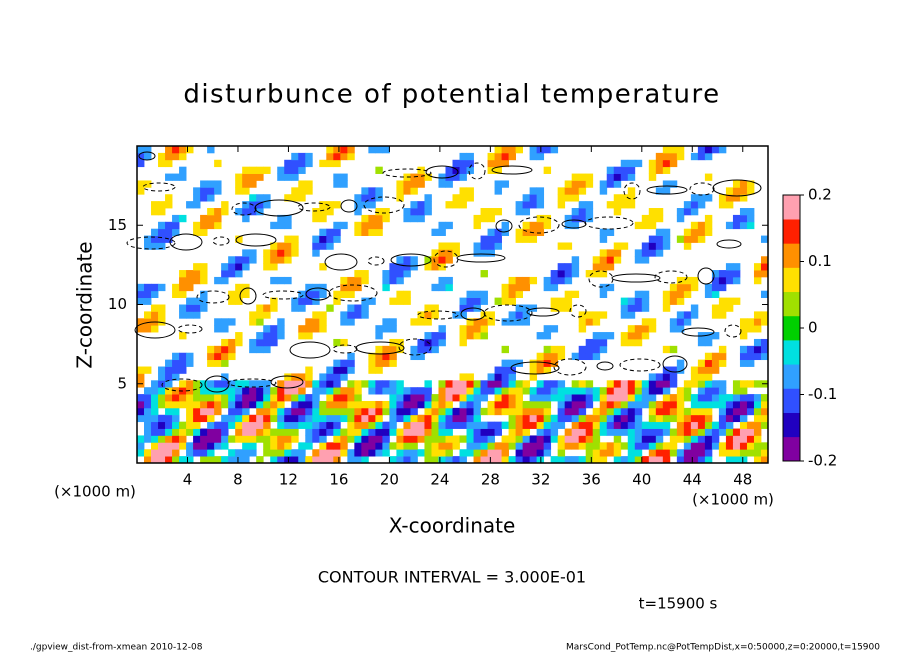 The height and width of the screenshot is (654, 904). What do you see at coordinates (117, 225) in the screenshot?
I see `y-tick-label: 15` at bounding box center [117, 225].